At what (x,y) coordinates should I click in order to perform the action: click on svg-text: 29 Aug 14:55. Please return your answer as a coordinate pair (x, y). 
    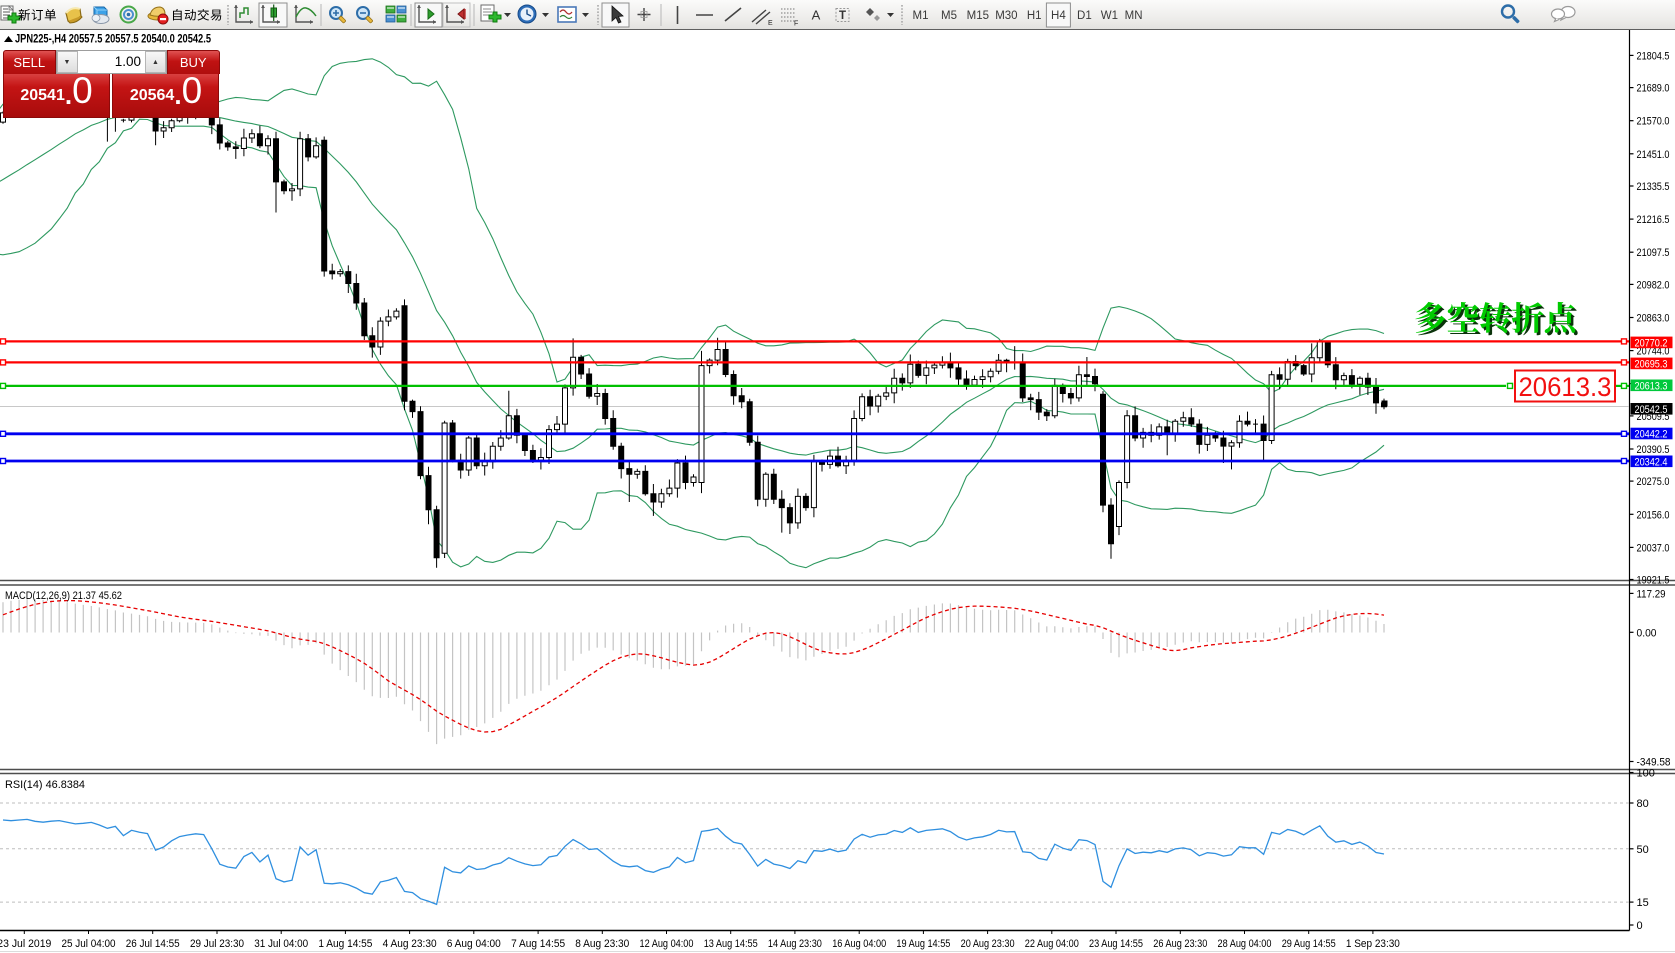
    Looking at the image, I should click on (1309, 944).